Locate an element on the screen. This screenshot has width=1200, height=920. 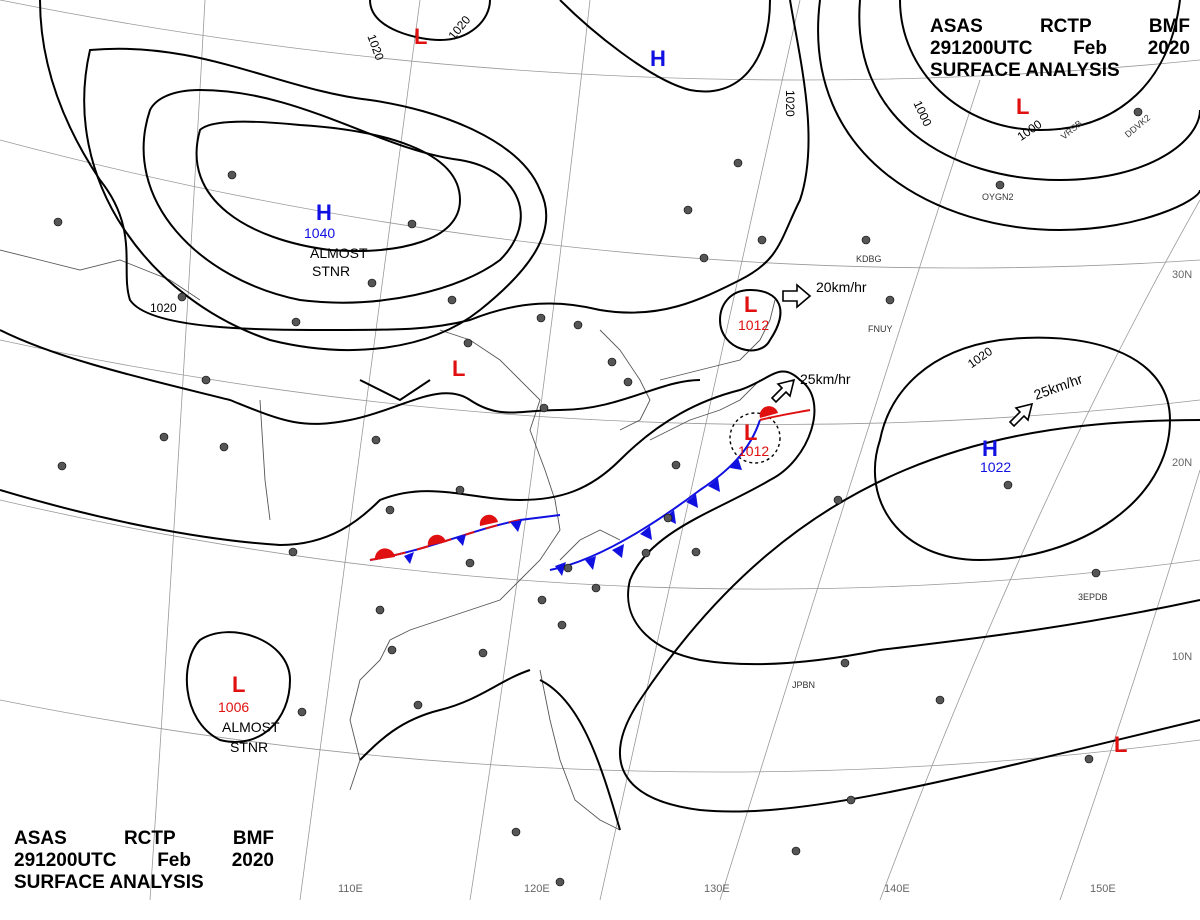
low-circles is located at coordinates (755, 438).